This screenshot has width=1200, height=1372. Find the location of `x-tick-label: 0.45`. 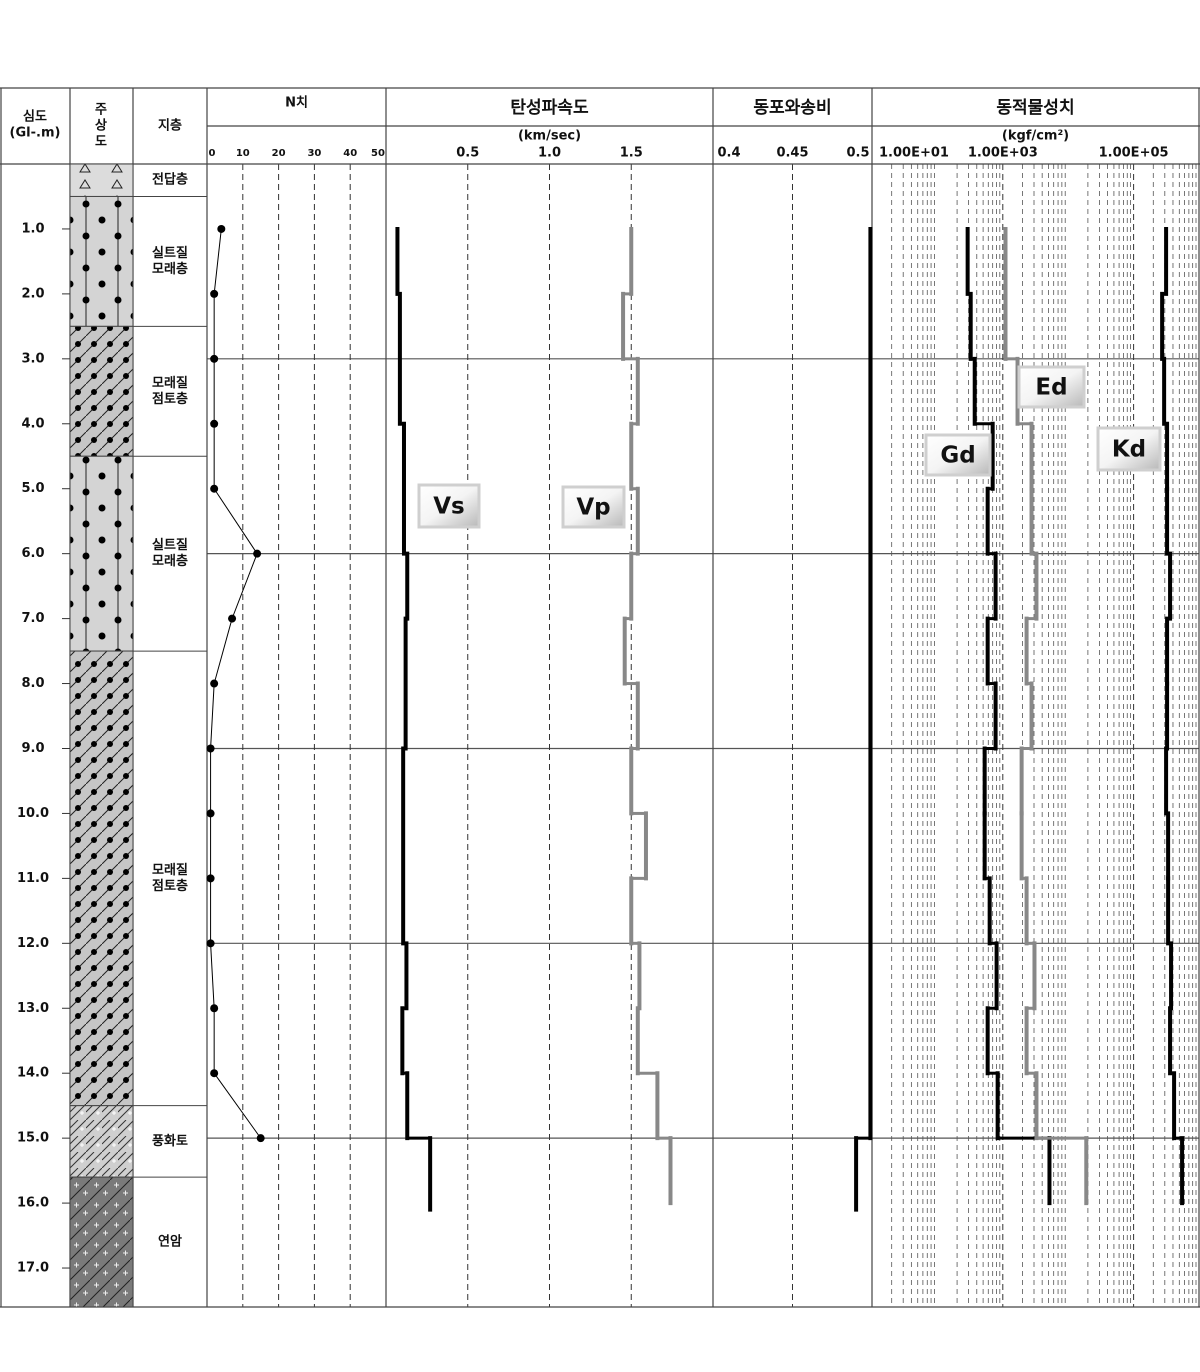

x-tick-label: 0.45 is located at coordinates (792, 153).